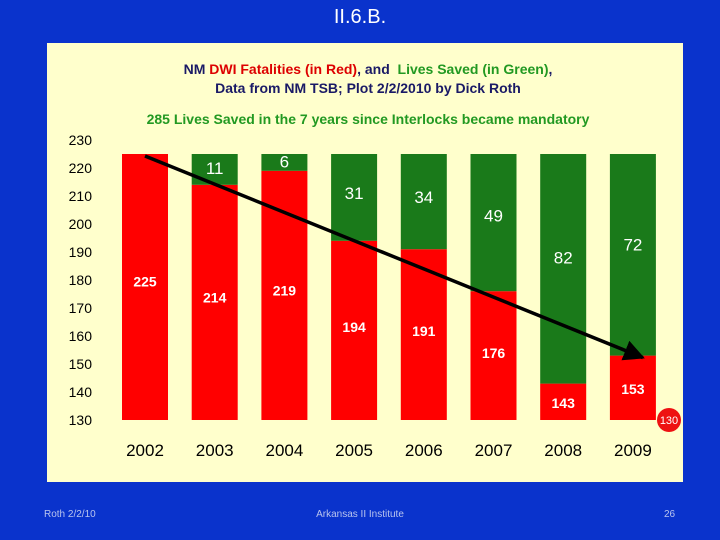  What do you see at coordinates (563, 257) in the screenshot?
I see `data-label-lives-saved: 82` at bounding box center [563, 257].